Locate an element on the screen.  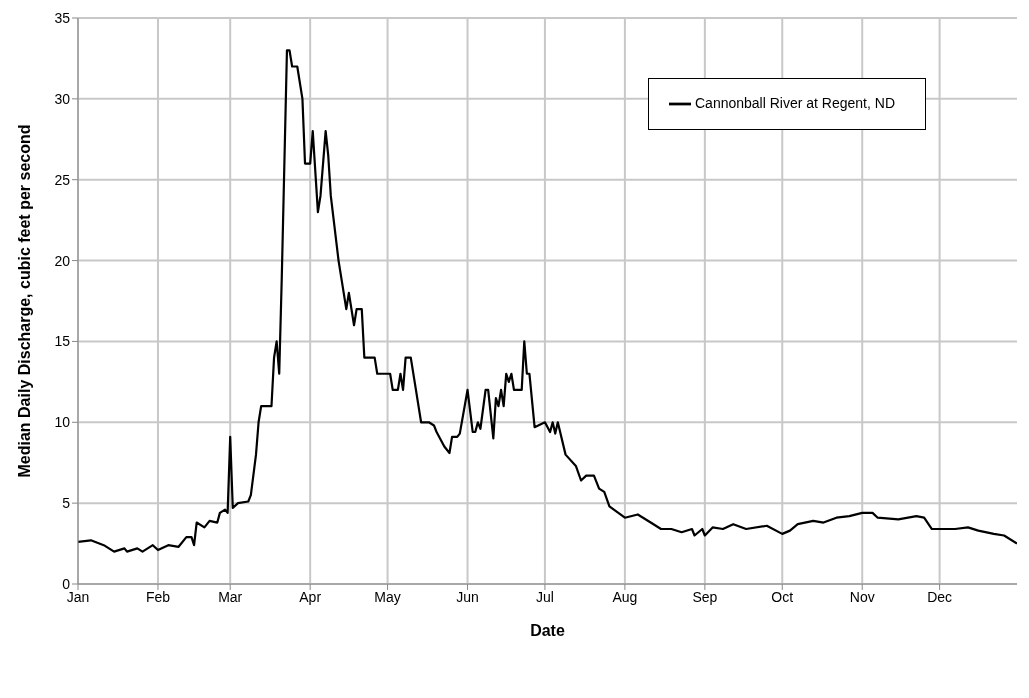
x-tick-label: Apr is located at coordinates (310, 596).